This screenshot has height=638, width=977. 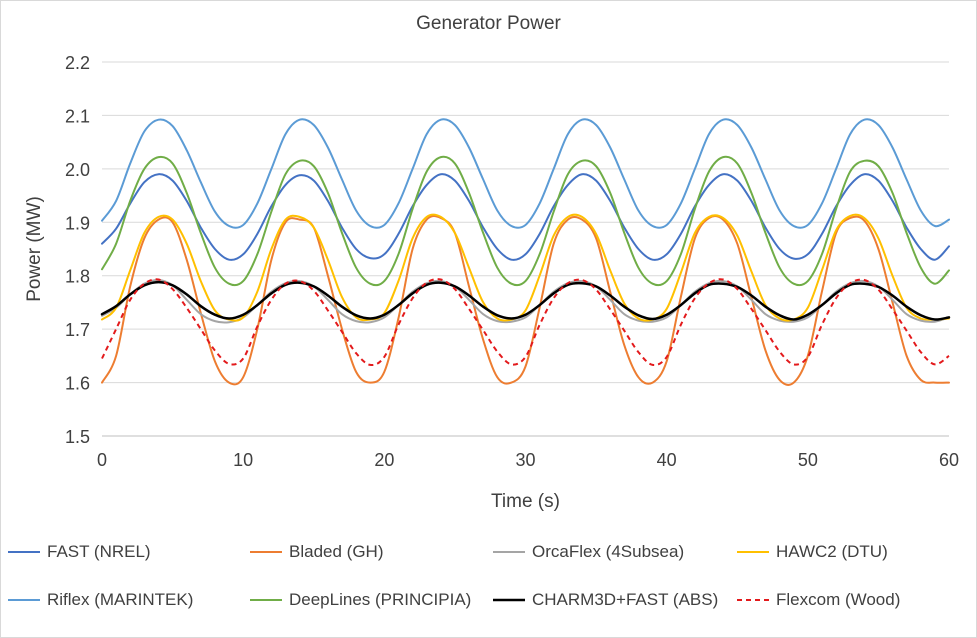 What do you see at coordinates (99, 551) in the screenshot?
I see `legend-label: FAST (NREL)` at bounding box center [99, 551].